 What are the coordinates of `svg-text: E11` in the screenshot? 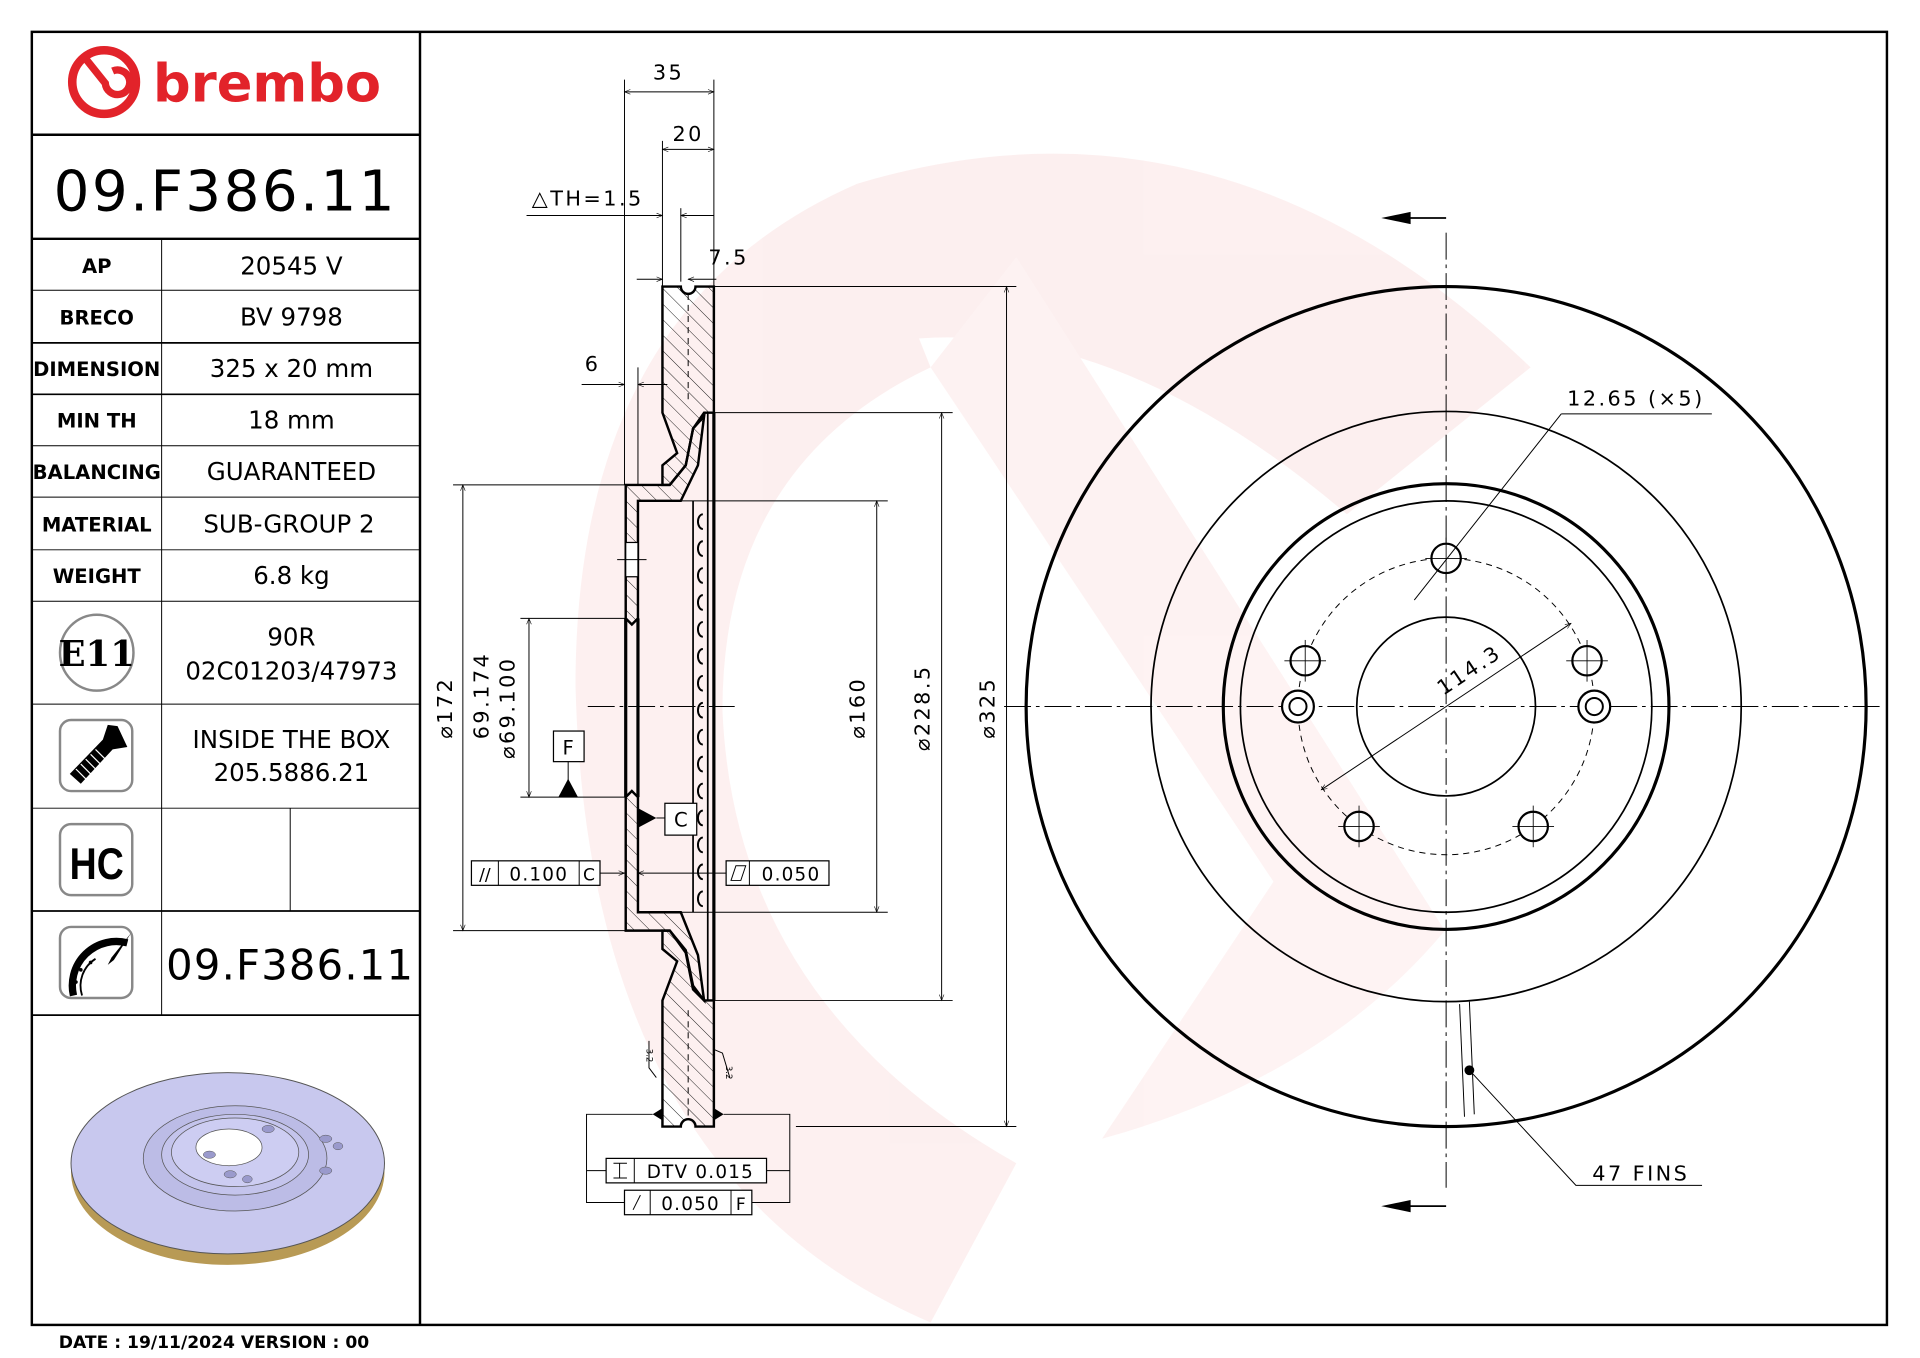 It's located at (97, 654).